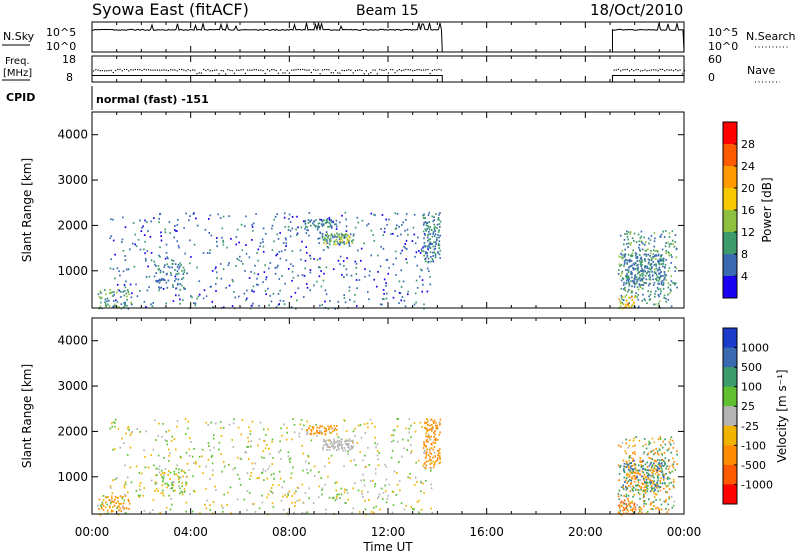  What do you see at coordinates (20, 97) in the screenshot?
I see `cpid-label: CPID` at bounding box center [20, 97].